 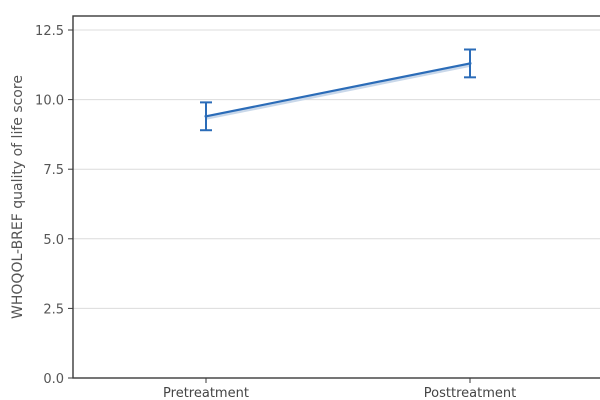 I want to click on y-tick-label: 5.0, so click(x=53, y=240).